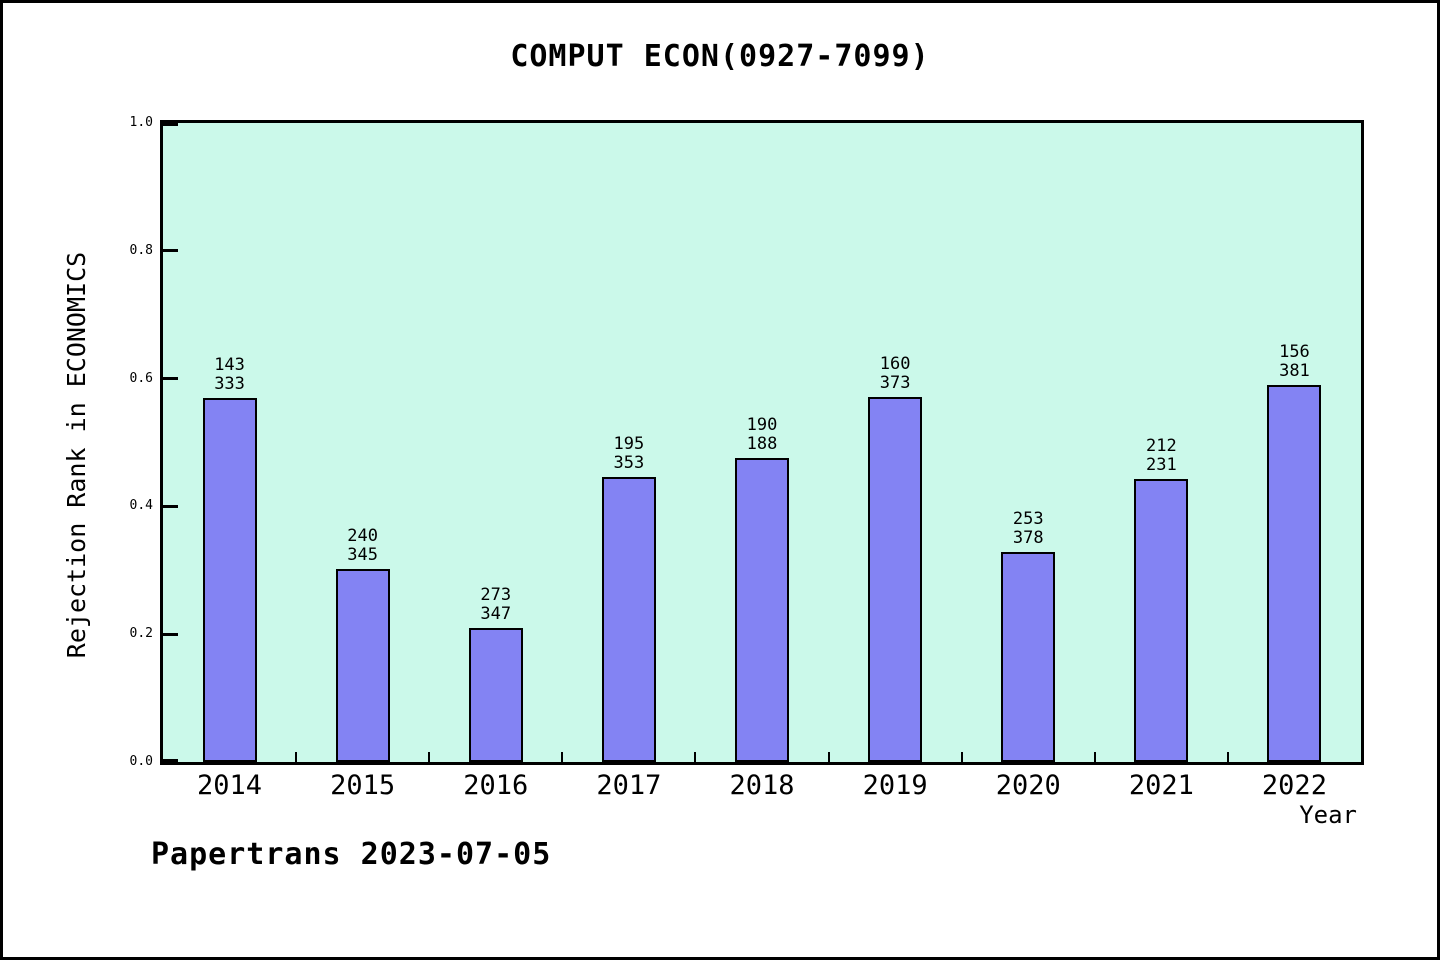  What do you see at coordinates (362, 665) in the screenshot?
I see `bar-2015` at bounding box center [362, 665].